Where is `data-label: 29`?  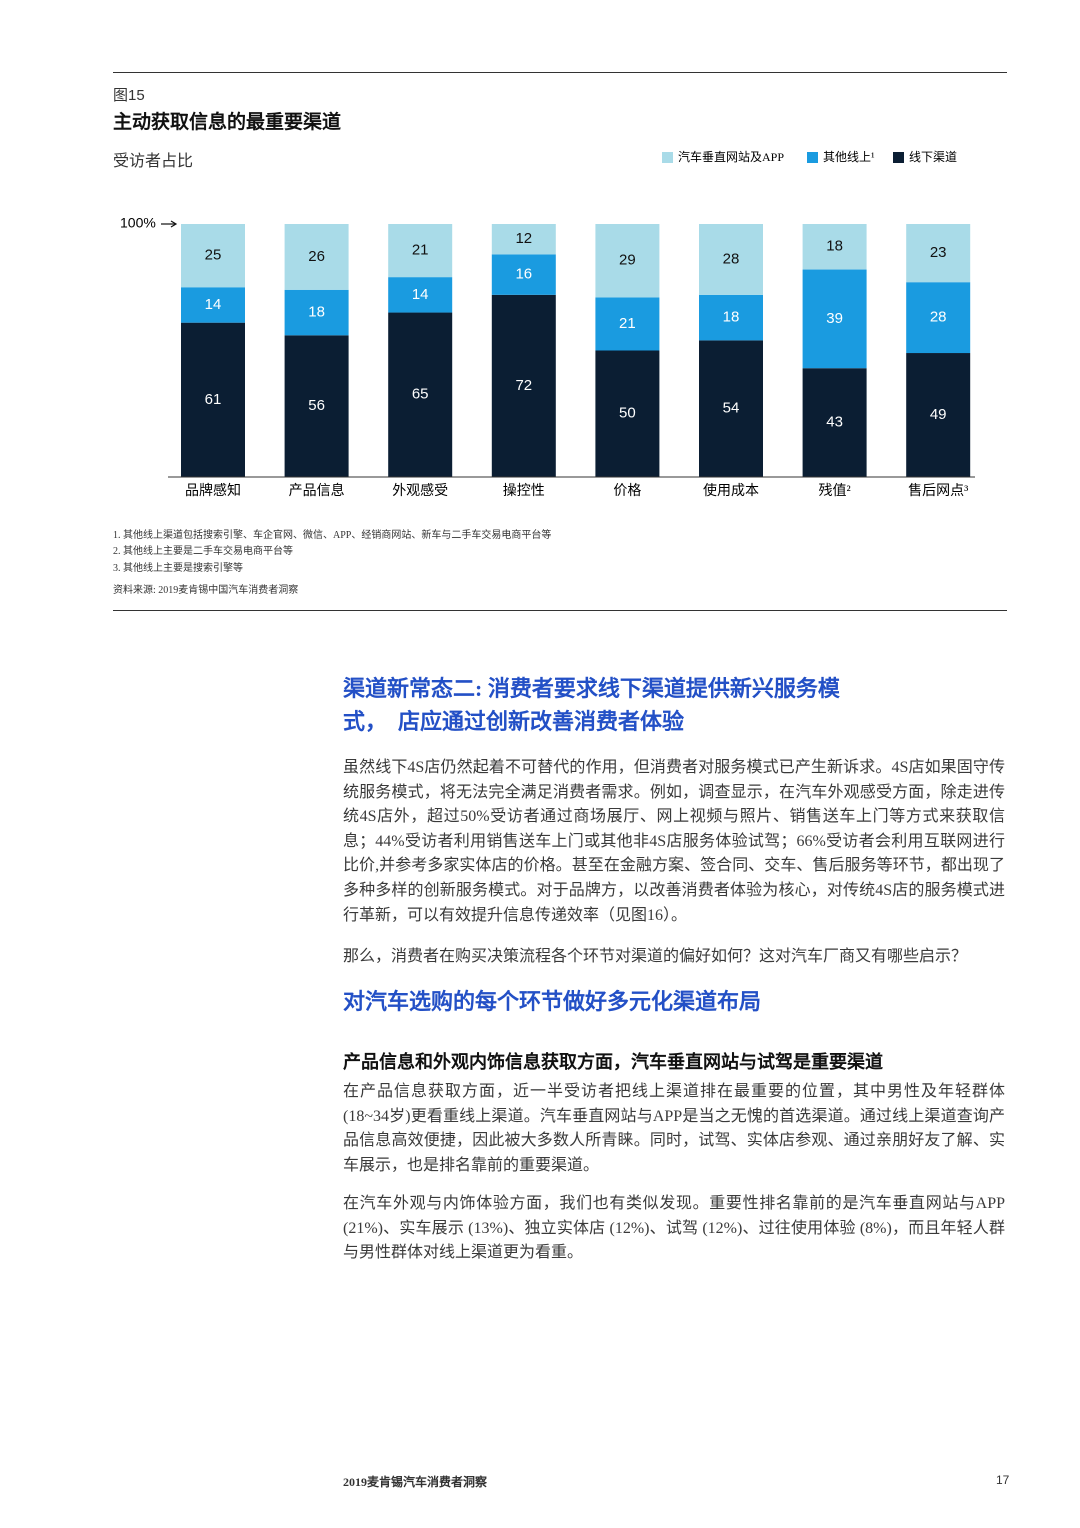
data-label: 29 is located at coordinates (627, 260).